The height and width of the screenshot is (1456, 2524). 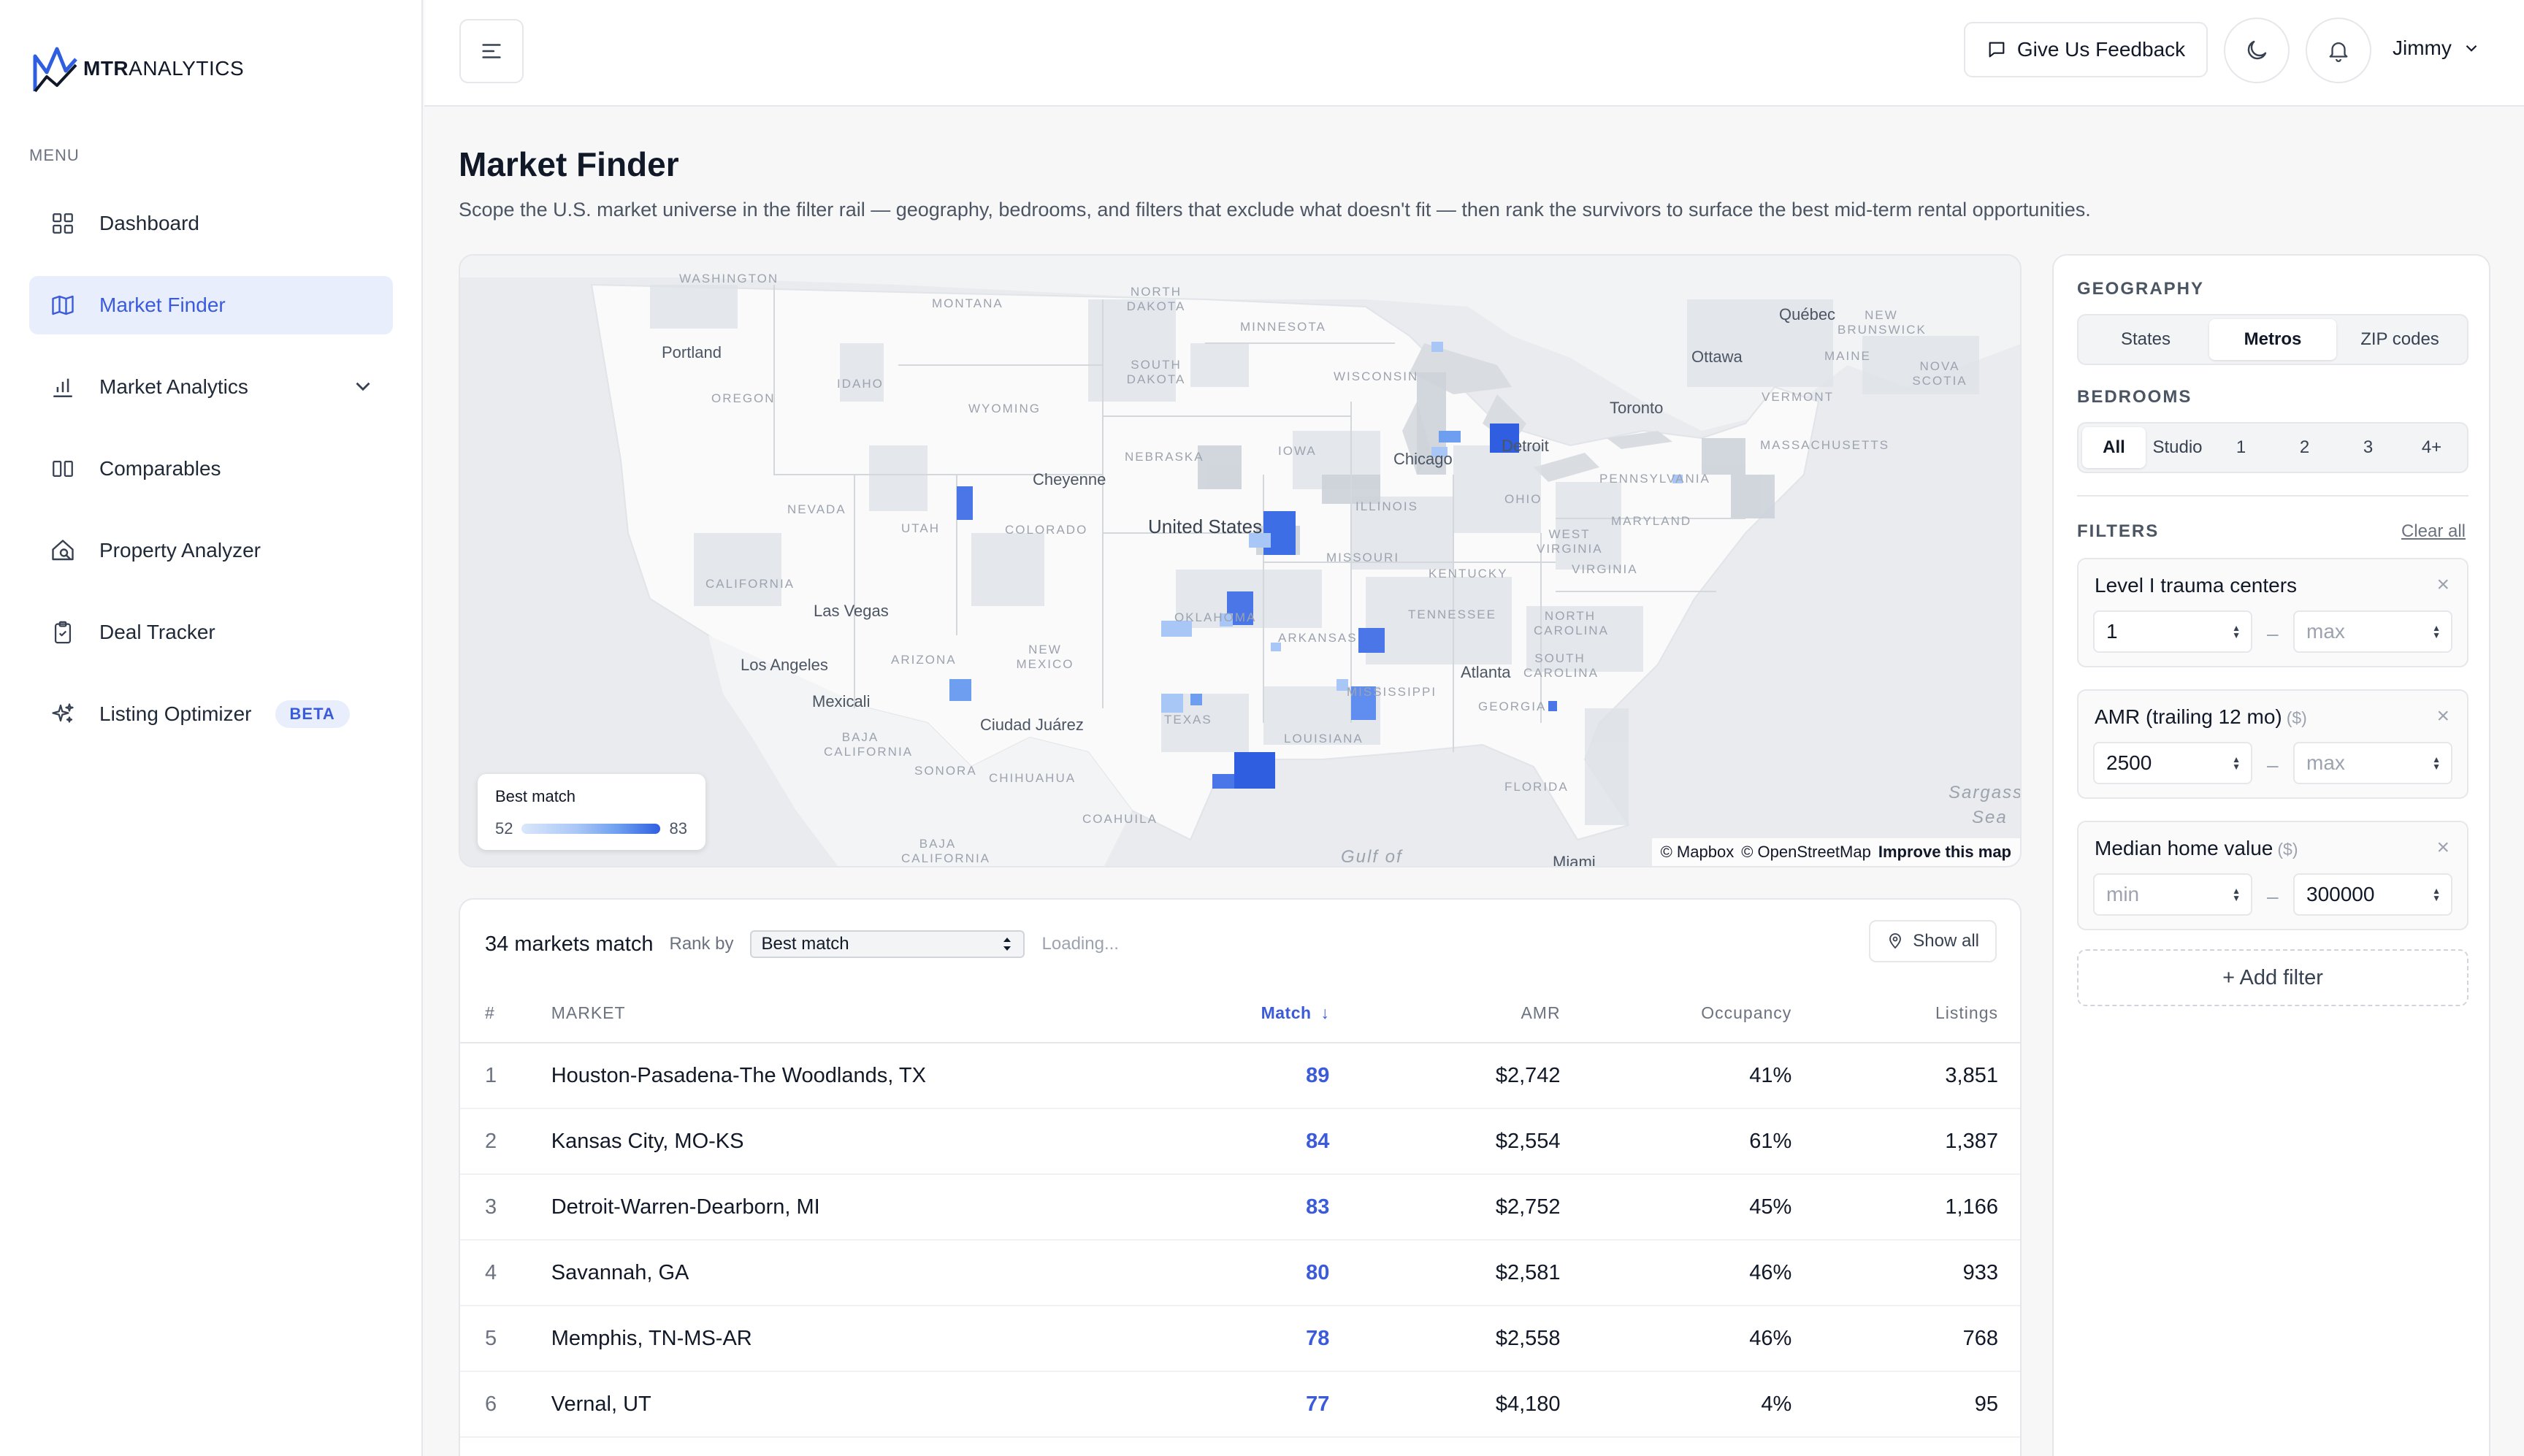 What do you see at coordinates (2118, 531) in the screenshot?
I see `filters-label: FILTERS` at bounding box center [2118, 531].